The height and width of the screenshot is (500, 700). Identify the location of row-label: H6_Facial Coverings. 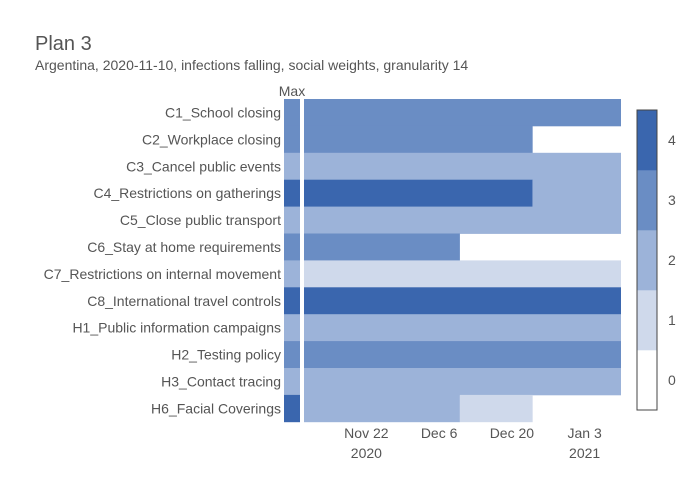
(216, 408).